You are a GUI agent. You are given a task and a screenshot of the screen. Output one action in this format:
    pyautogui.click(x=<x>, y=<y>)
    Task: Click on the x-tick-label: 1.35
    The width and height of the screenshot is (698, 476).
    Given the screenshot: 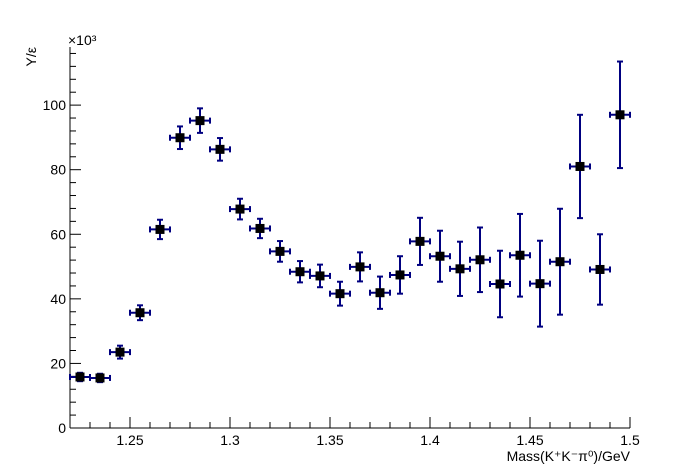 What is the action you would take?
    pyautogui.click(x=329, y=440)
    